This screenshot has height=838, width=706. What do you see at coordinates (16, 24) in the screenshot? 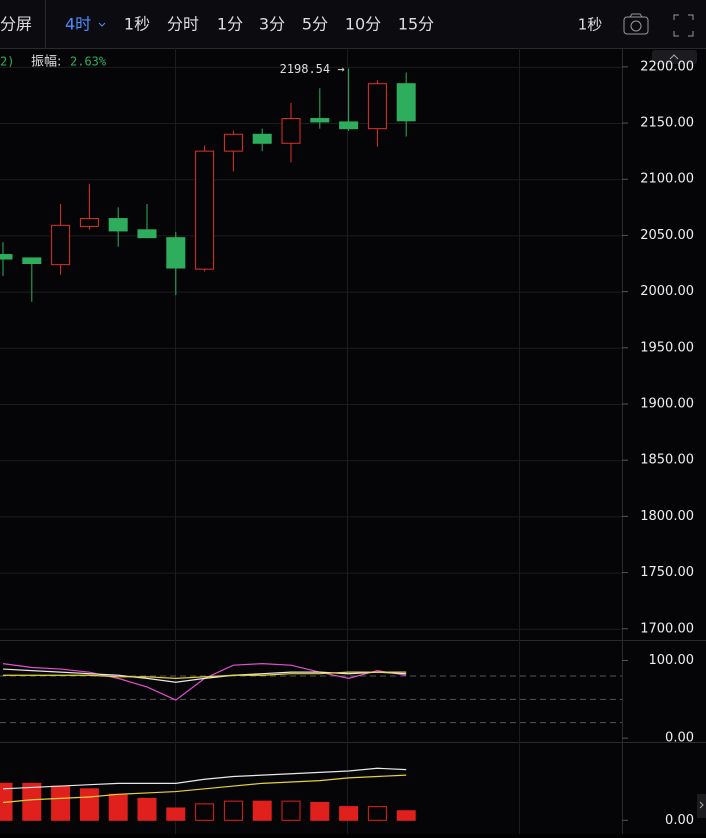
I see `split-button: 分屏` at bounding box center [16, 24].